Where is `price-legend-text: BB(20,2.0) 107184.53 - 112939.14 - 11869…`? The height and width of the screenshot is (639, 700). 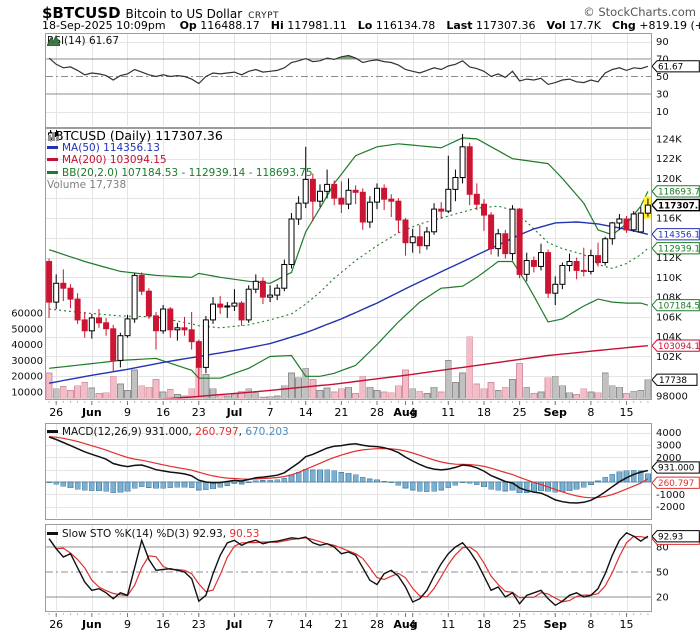 price-legend-text: BB(20,2.0) 107184.53 - 112939.14 - 11869… is located at coordinates (187, 172).